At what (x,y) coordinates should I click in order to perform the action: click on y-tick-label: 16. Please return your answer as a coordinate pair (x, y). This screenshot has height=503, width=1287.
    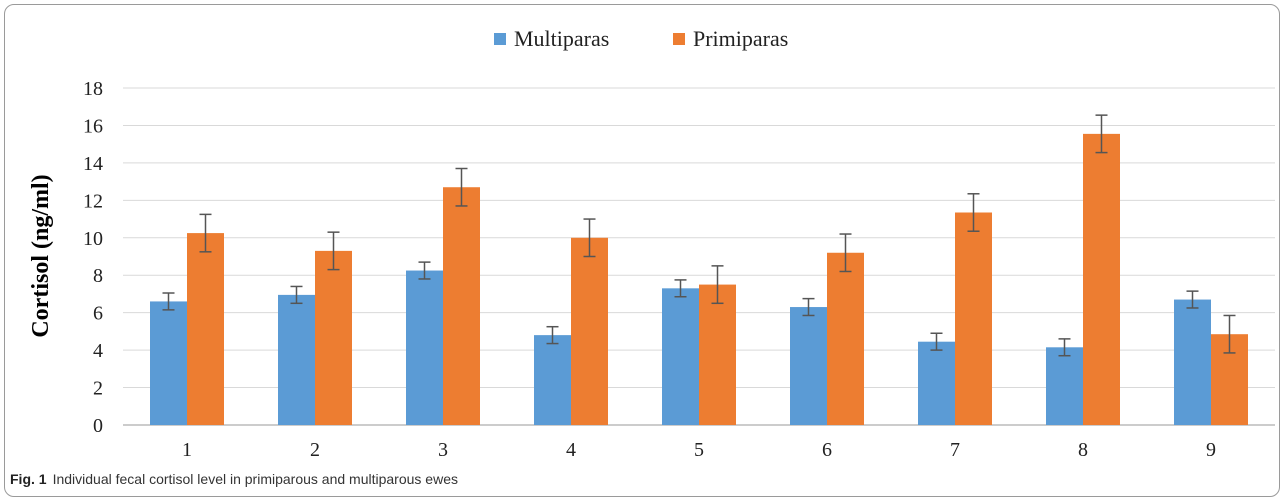
    Looking at the image, I should click on (93, 126).